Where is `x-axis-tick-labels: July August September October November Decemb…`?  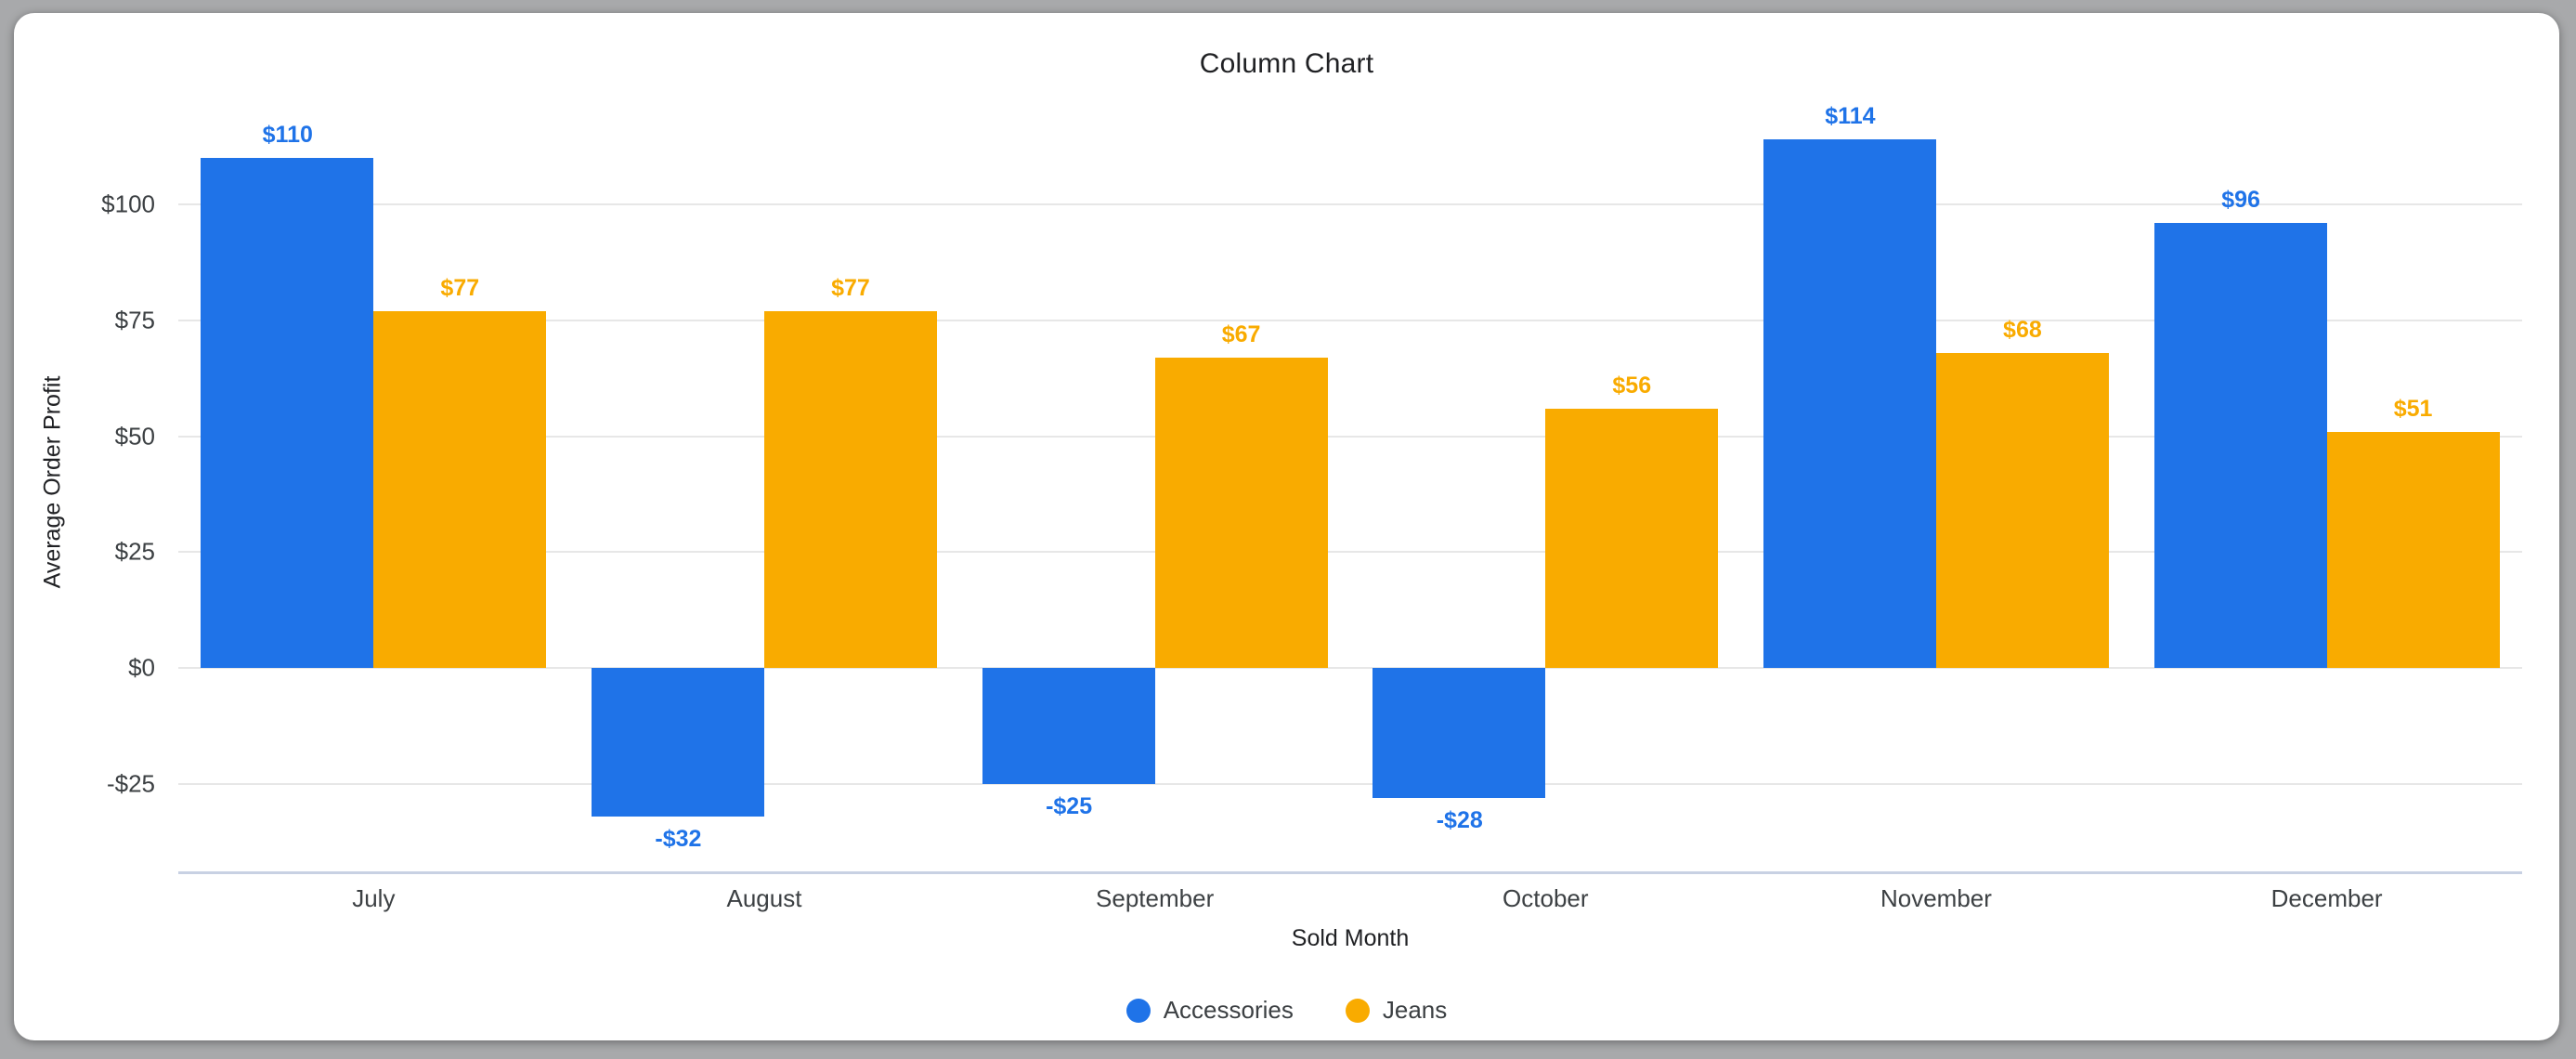 x-axis-tick-labels: July August September October November Decemb… is located at coordinates (1350, 898).